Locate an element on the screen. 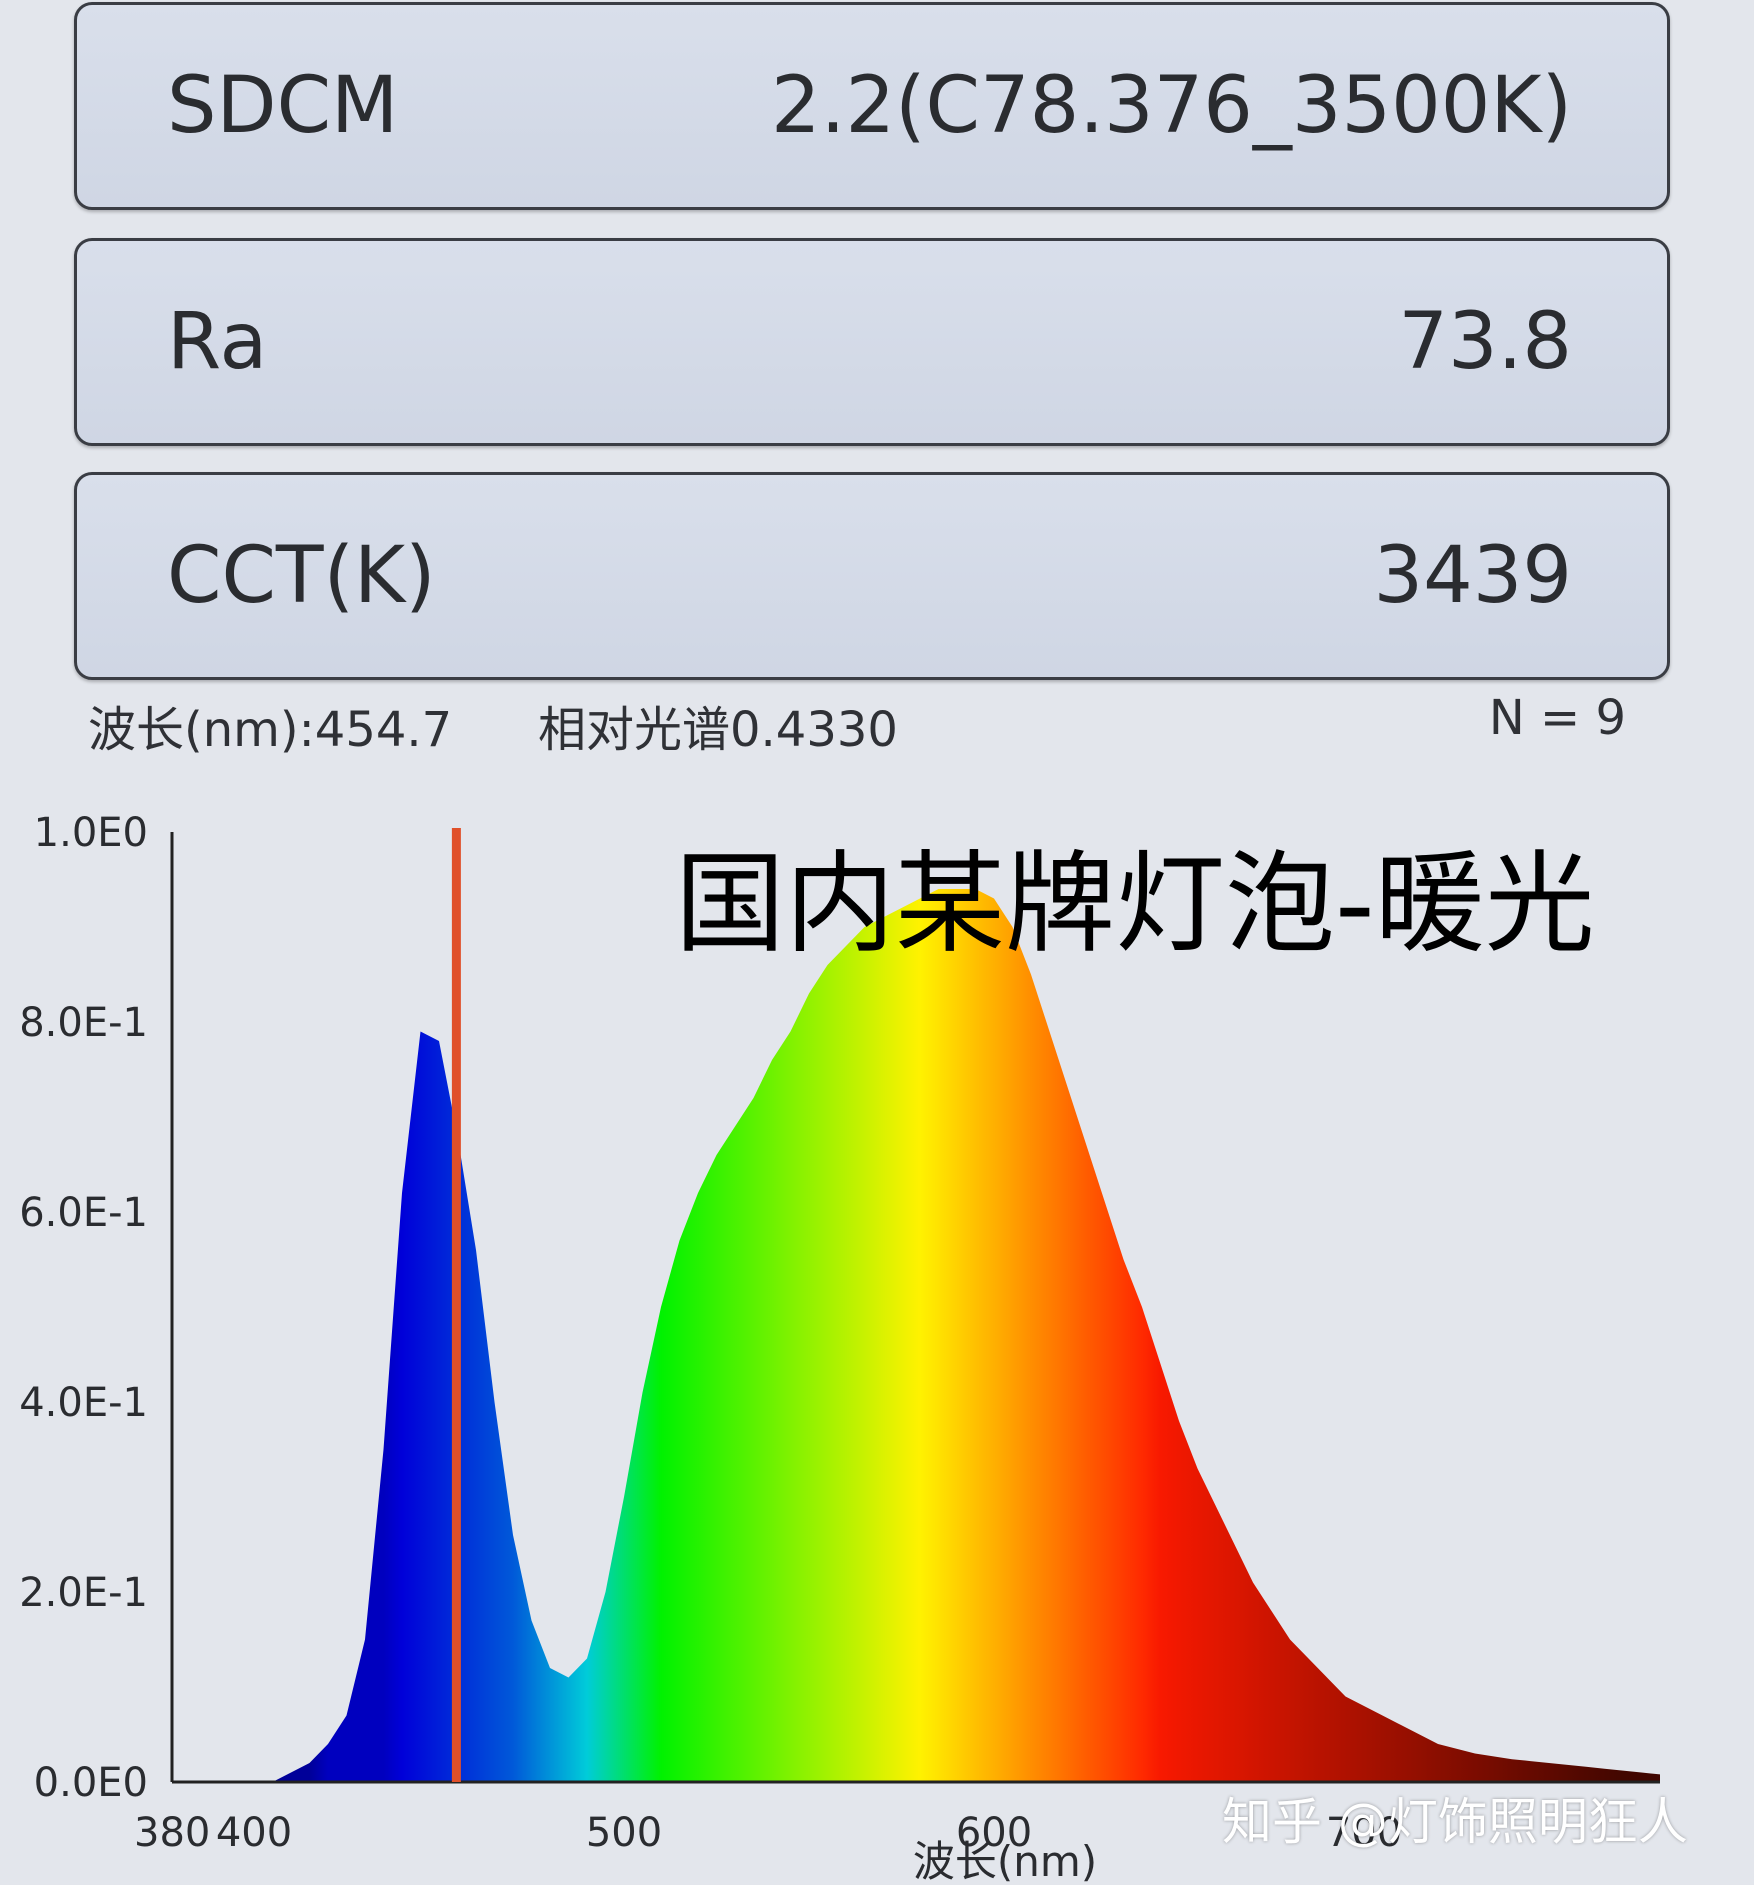 The height and width of the screenshot is (1885, 1754). cct-row: CCT(K) 3439 is located at coordinates (872, 576).